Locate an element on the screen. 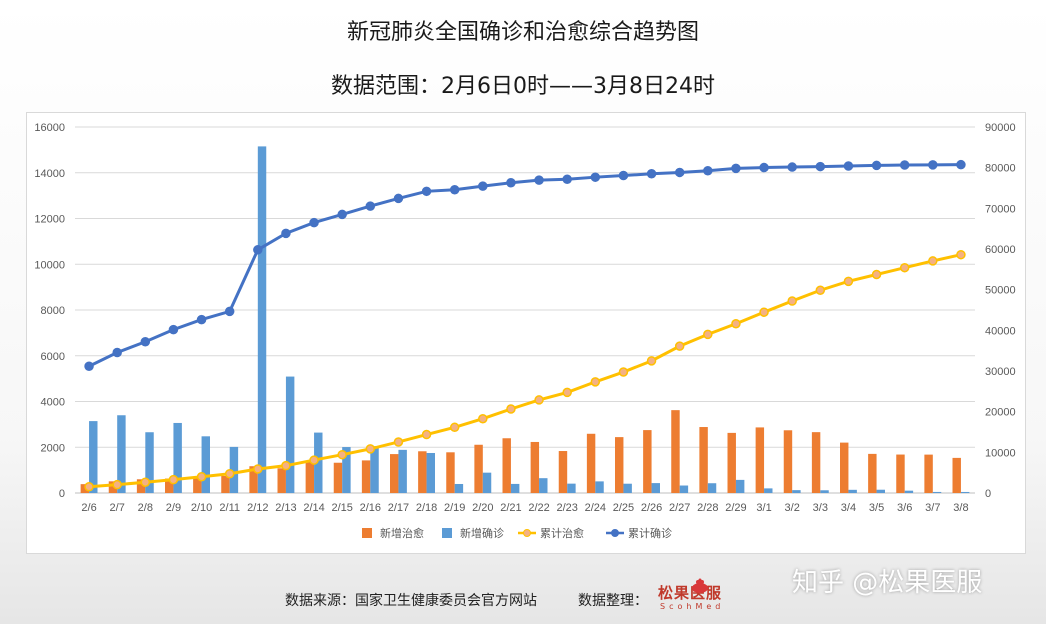 The height and width of the screenshot is (624, 1046). x-axis-tick-label: 3/3 is located at coordinates (820, 508).